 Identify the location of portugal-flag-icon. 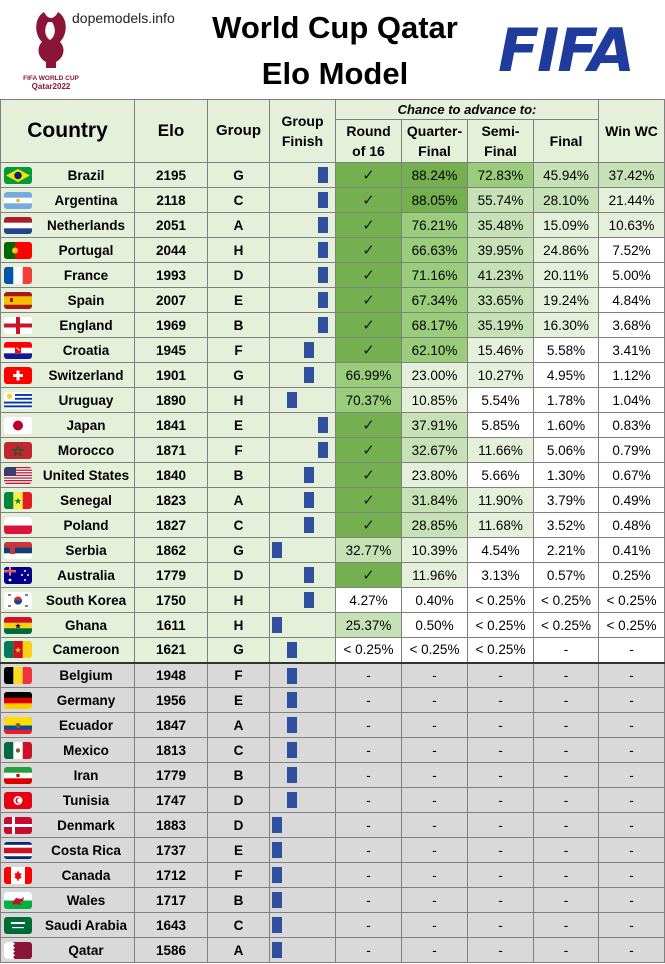
(18, 250).